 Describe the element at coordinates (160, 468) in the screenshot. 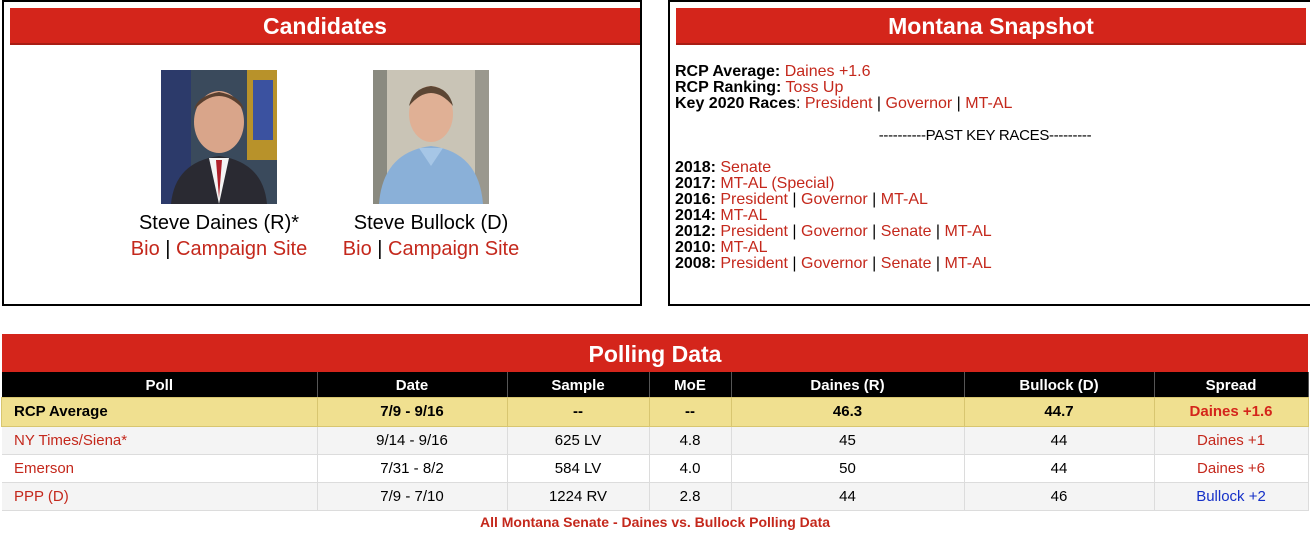

I see `poll-poll: Emerson` at that location.